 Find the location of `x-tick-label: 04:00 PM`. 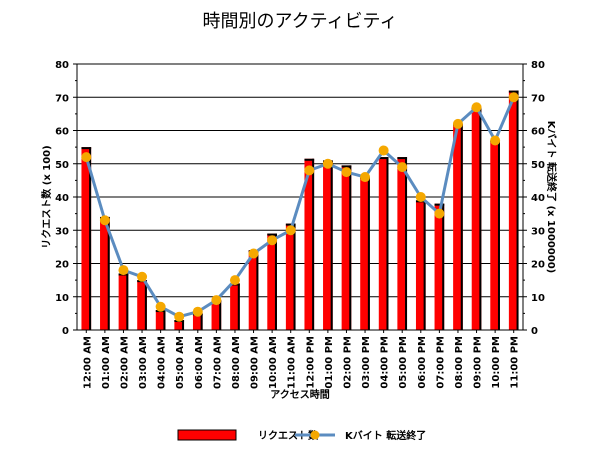

x-tick-label: 04:00 PM is located at coordinates (385, 362).